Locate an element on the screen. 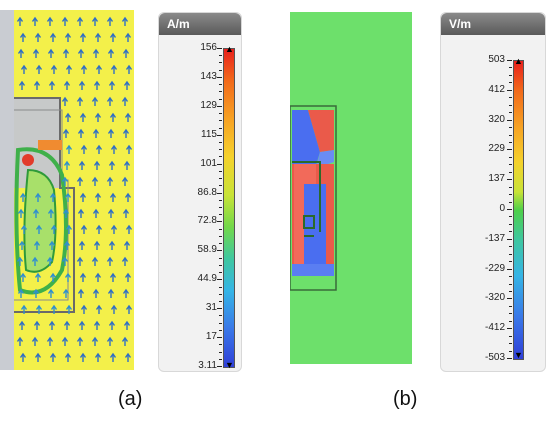 This screenshot has height=422, width=550. green-field-ring is located at coordinates (41, 221).